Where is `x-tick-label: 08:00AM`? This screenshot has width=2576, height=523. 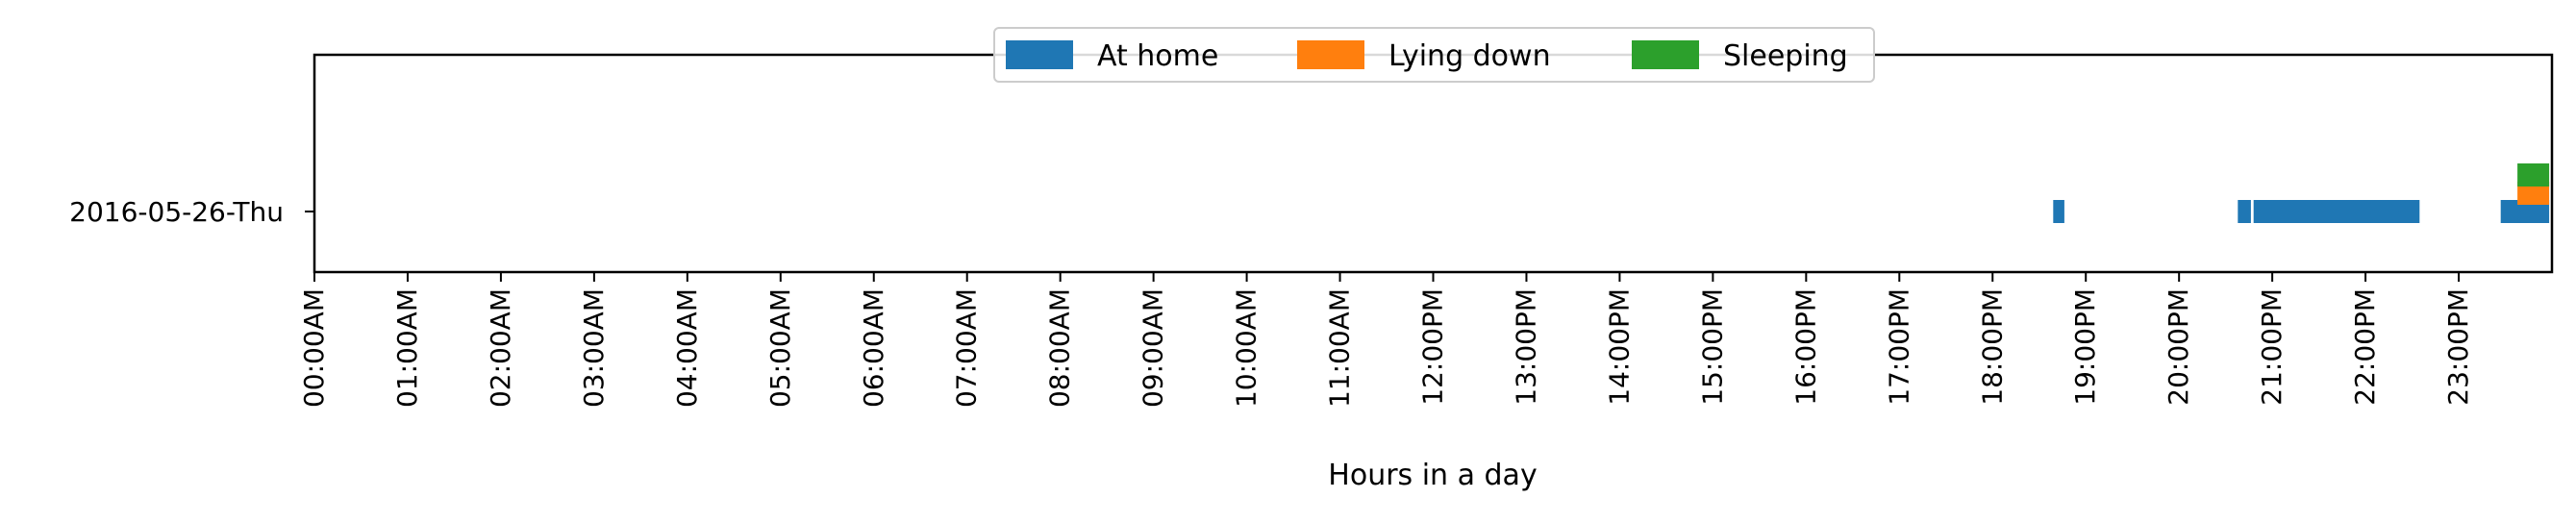 x-tick-label: 08:00AM is located at coordinates (1060, 348).